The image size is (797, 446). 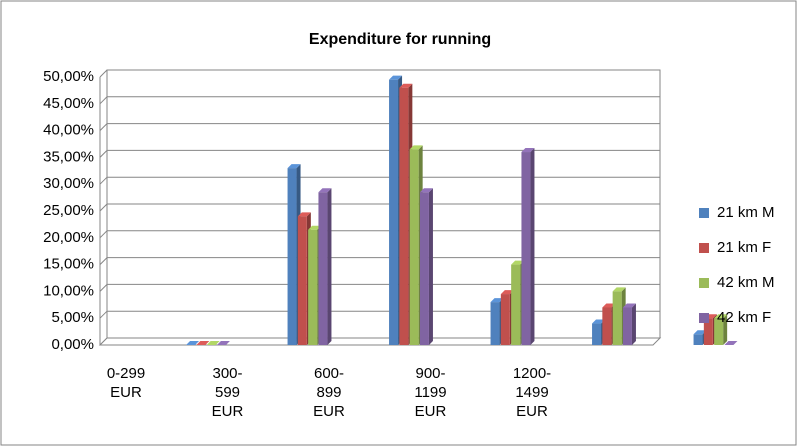 I want to click on y-tick-label: 20,00%, so click(x=68, y=237).